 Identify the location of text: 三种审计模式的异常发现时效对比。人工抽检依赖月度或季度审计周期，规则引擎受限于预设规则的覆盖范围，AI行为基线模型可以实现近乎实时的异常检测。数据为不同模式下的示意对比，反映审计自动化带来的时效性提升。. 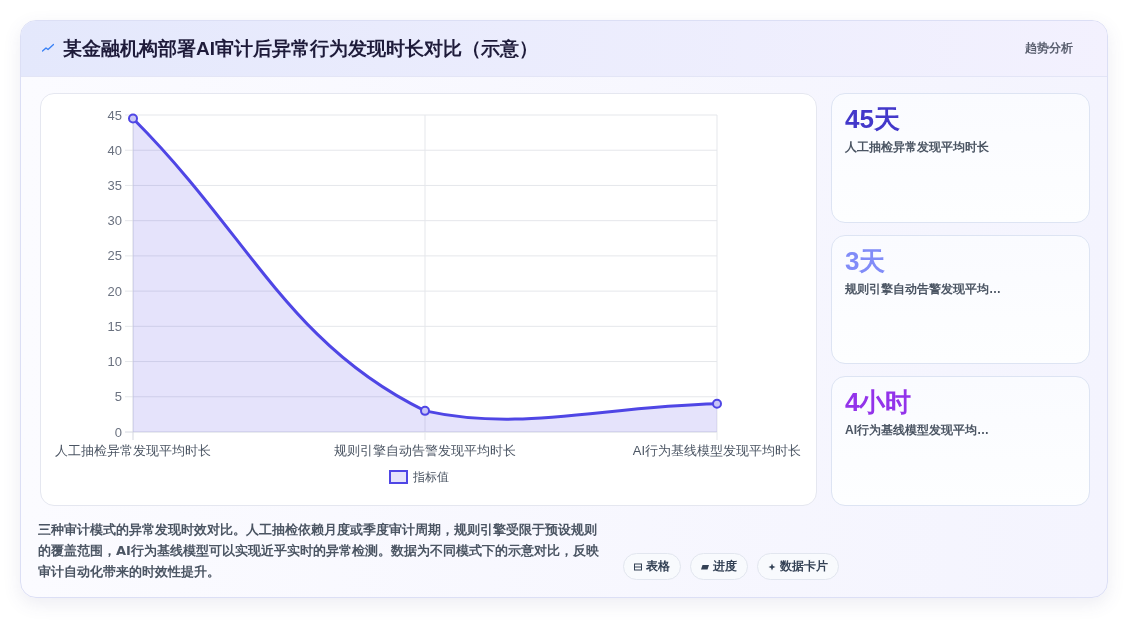
(319, 551).